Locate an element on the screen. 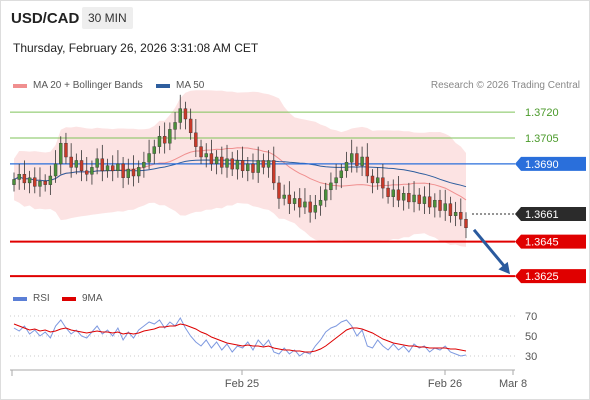 The height and width of the screenshot is (400, 590). level-label-0: 1.3720 is located at coordinates (542, 113).